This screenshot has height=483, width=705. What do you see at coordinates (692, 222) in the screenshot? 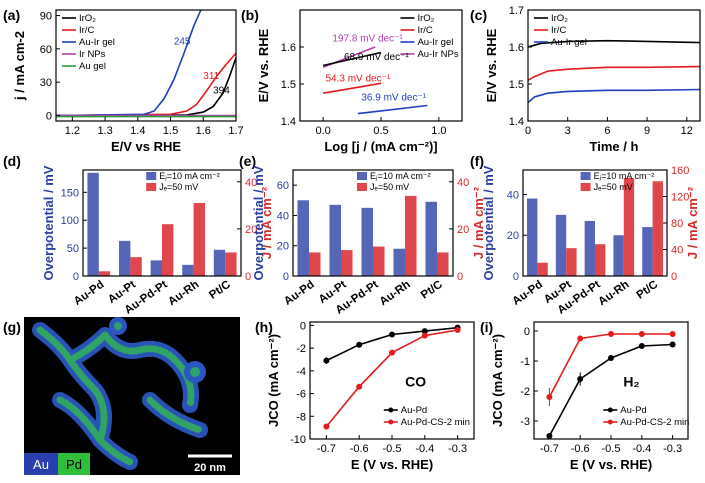
I see `y-right-axis-title-f: J / mA cm⁻²` at bounding box center [692, 222].